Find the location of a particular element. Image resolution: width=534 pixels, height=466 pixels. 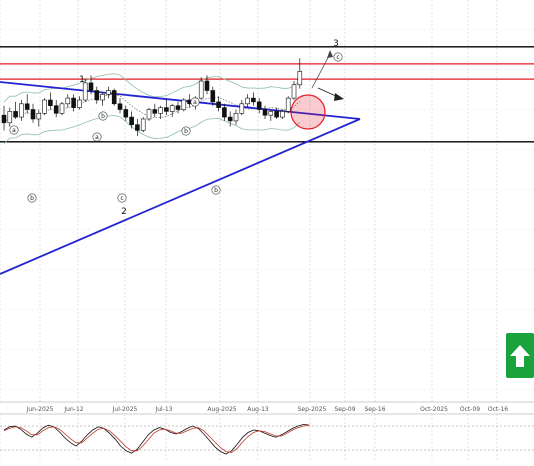

wave3-arrow-line is located at coordinates (321, 71).